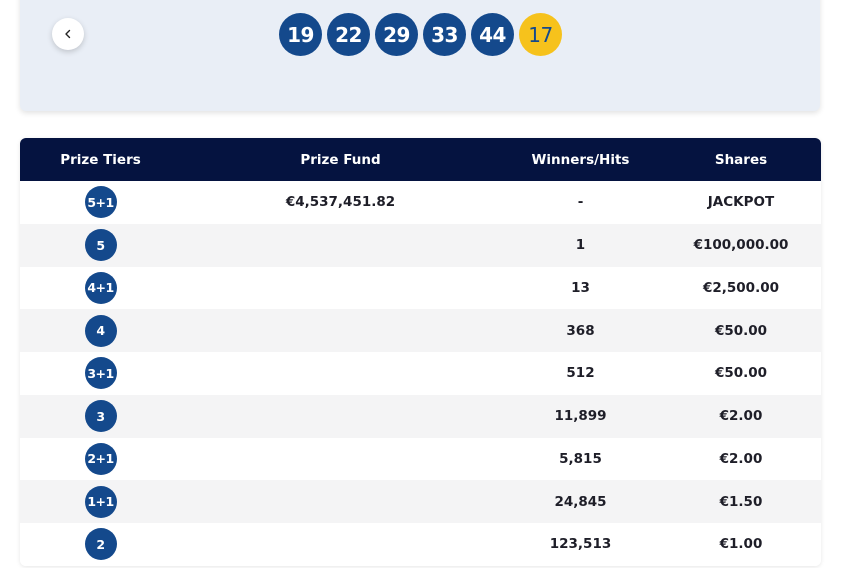  What do you see at coordinates (420, 288) in the screenshot?
I see `table-row: 4+1 13 €2,500.00` at bounding box center [420, 288].